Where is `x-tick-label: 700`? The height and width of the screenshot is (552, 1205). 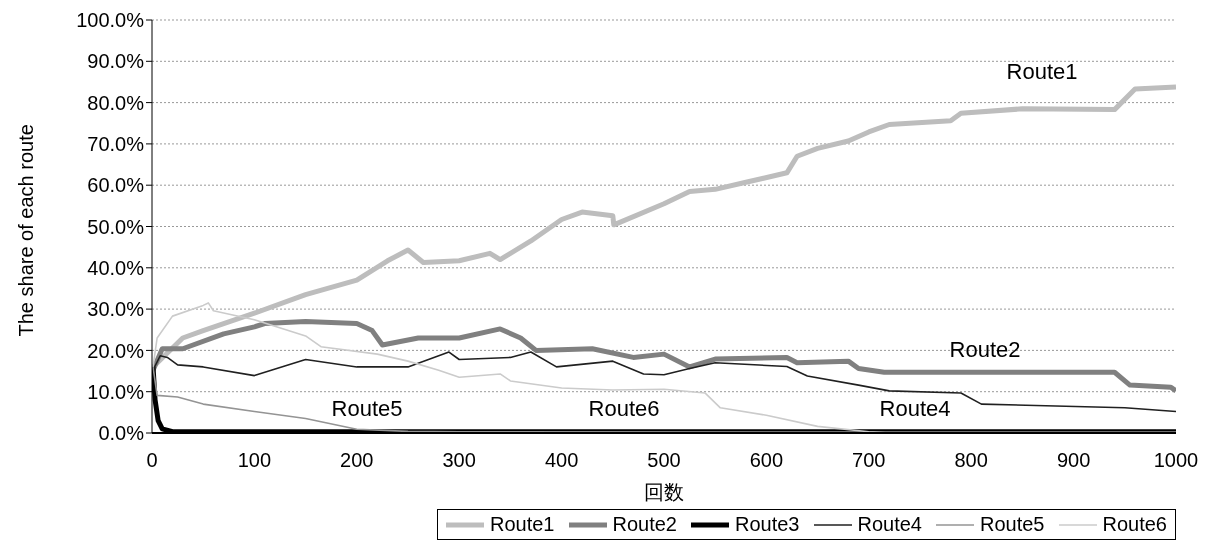 x-tick-label: 700 is located at coordinates (869, 460).